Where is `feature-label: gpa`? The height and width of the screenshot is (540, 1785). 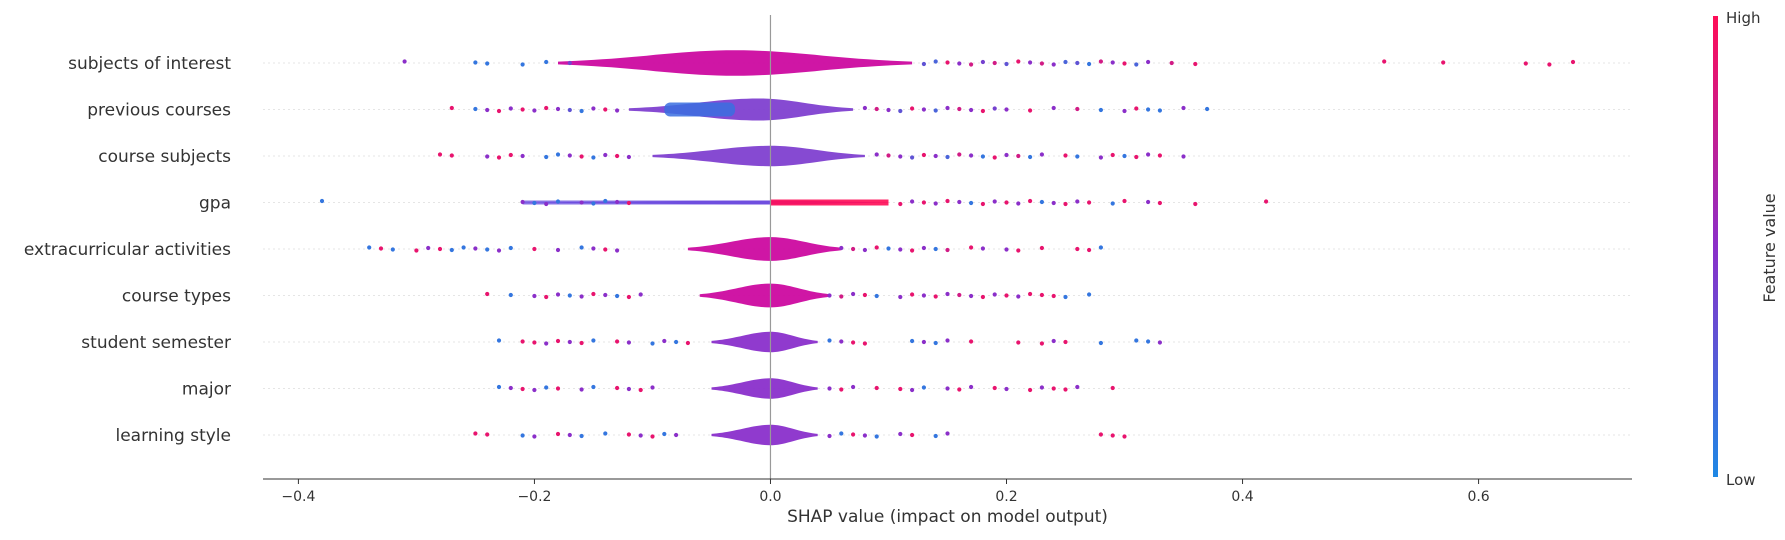 feature-label: gpa is located at coordinates (215, 204).